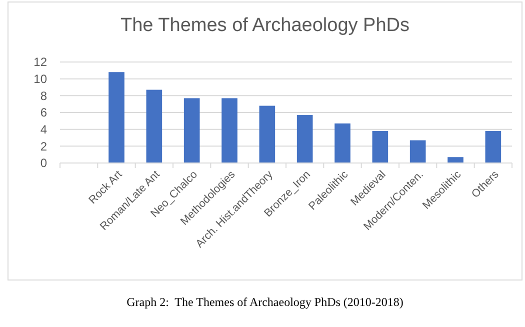 Image resolution: width=525 pixels, height=327 pixels. Describe the element at coordinates (44, 146) in the screenshot. I see `y-tick-label: 2` at that location.